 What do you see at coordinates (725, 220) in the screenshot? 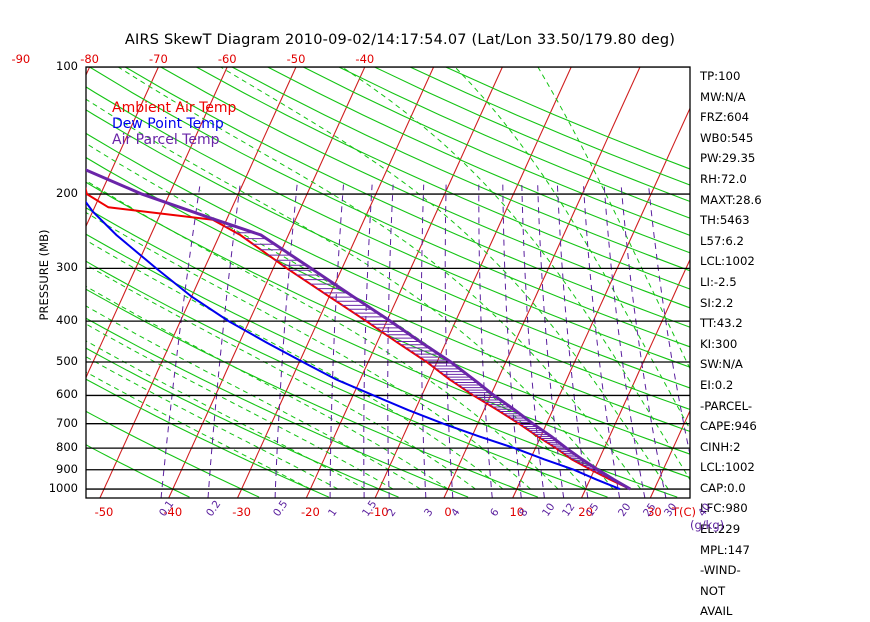
I see `panel-item-7: TH:5463` at bounding box center [725, 220].